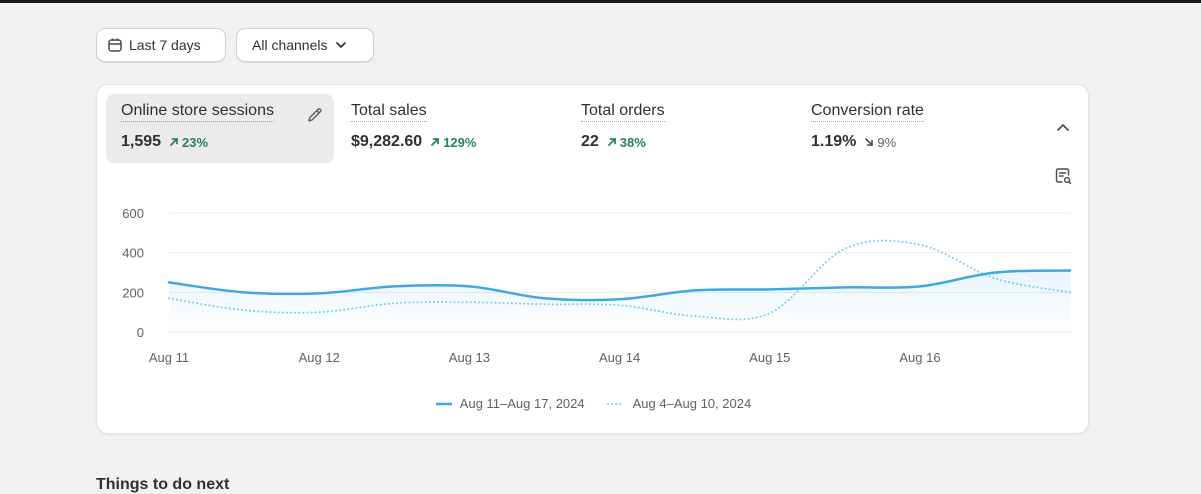 This screenshot has width=1201, height=494. What do you see at coordinates (522, 403) in the screenshot?
I see `legend-label: Aug 11–Aug 17, 2024` at bounding box center [522, 403].